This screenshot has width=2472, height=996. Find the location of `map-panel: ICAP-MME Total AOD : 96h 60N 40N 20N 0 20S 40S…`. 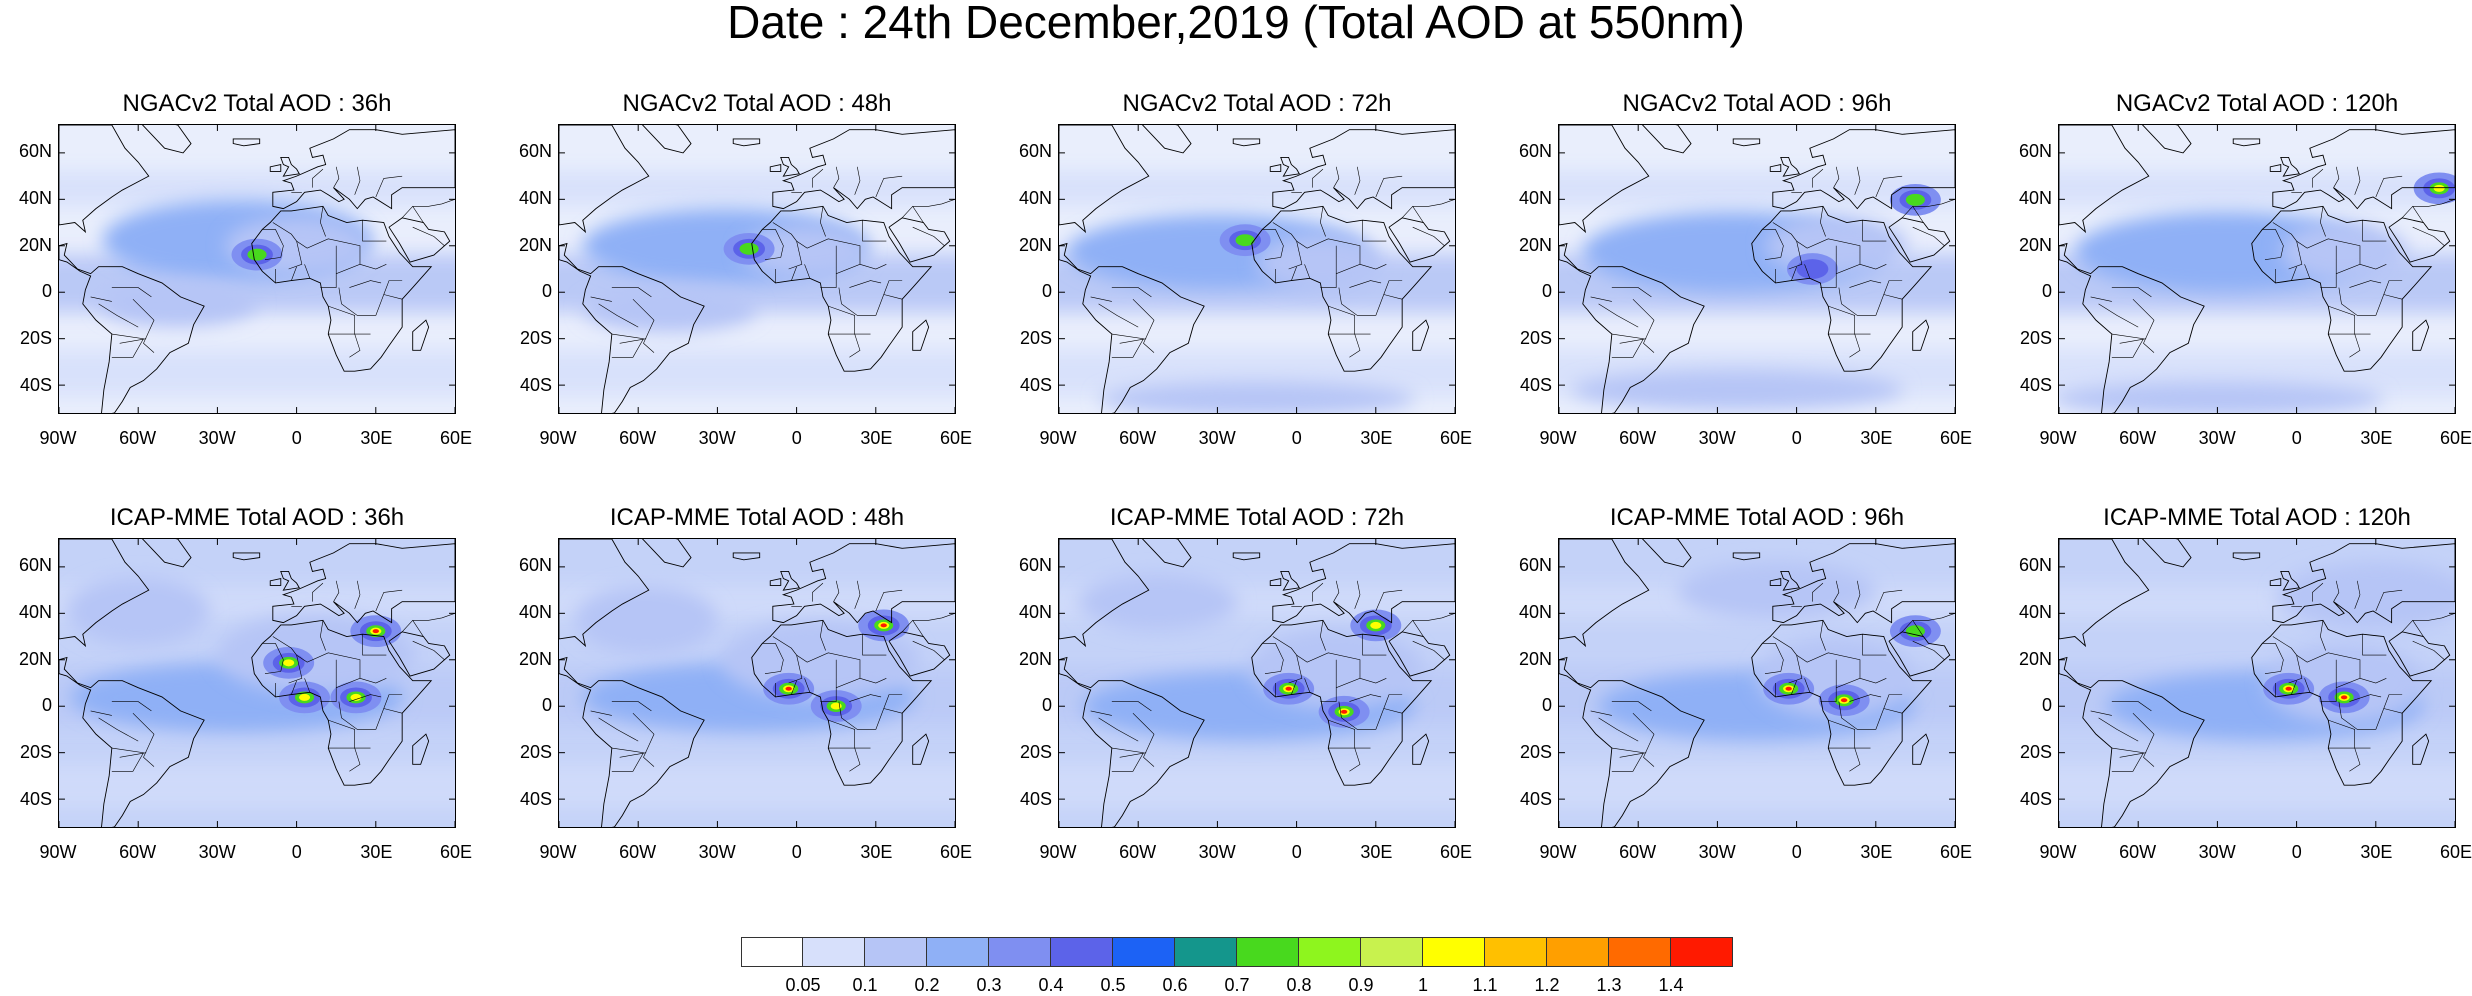

map-panel: ICAP-MME Total AOD : 96h 60N 40N 20N 0 20S 40S… is located at coordinates (1745, 683).